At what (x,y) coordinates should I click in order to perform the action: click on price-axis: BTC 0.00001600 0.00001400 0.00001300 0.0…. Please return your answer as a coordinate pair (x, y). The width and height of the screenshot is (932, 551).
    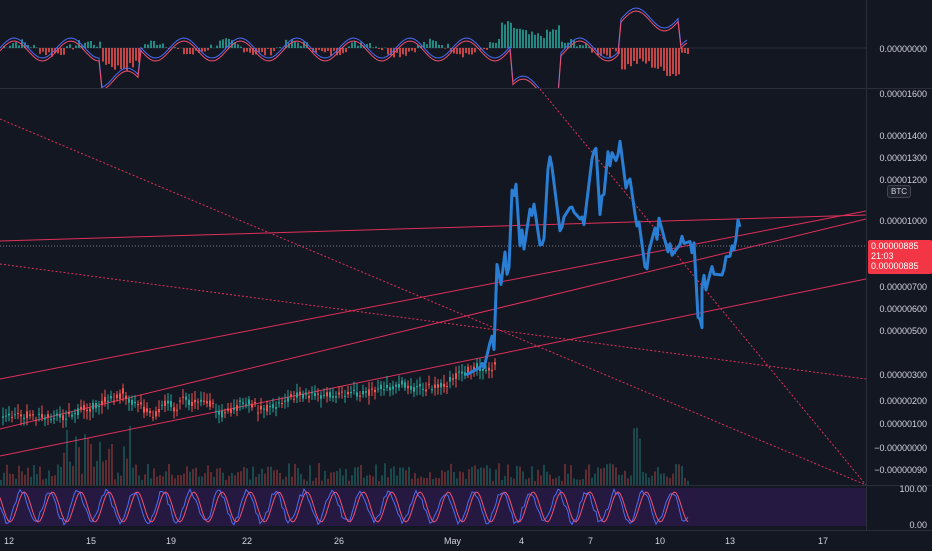
    Looking at the image, I should click on (899, 287).